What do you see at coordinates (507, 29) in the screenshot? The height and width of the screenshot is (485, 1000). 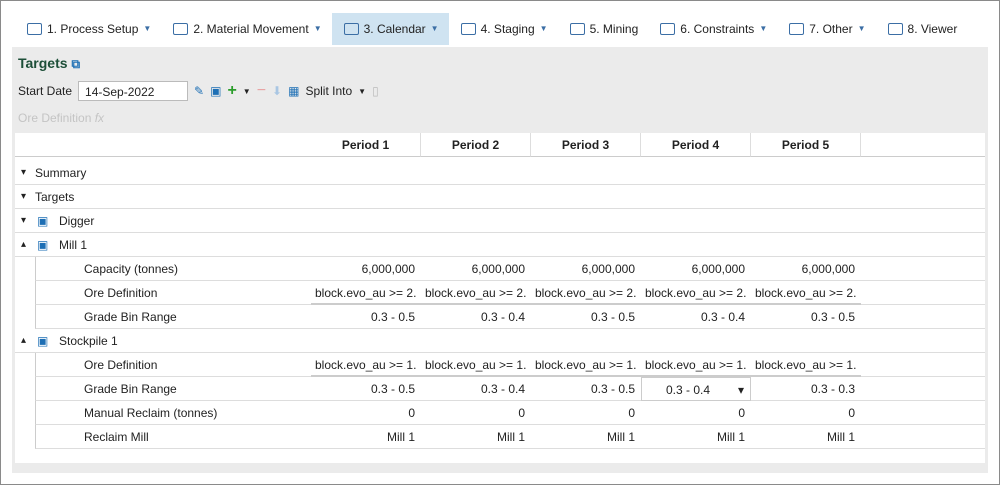 I see `tab-label: 4. Staging` at bounding box center [507, 29].